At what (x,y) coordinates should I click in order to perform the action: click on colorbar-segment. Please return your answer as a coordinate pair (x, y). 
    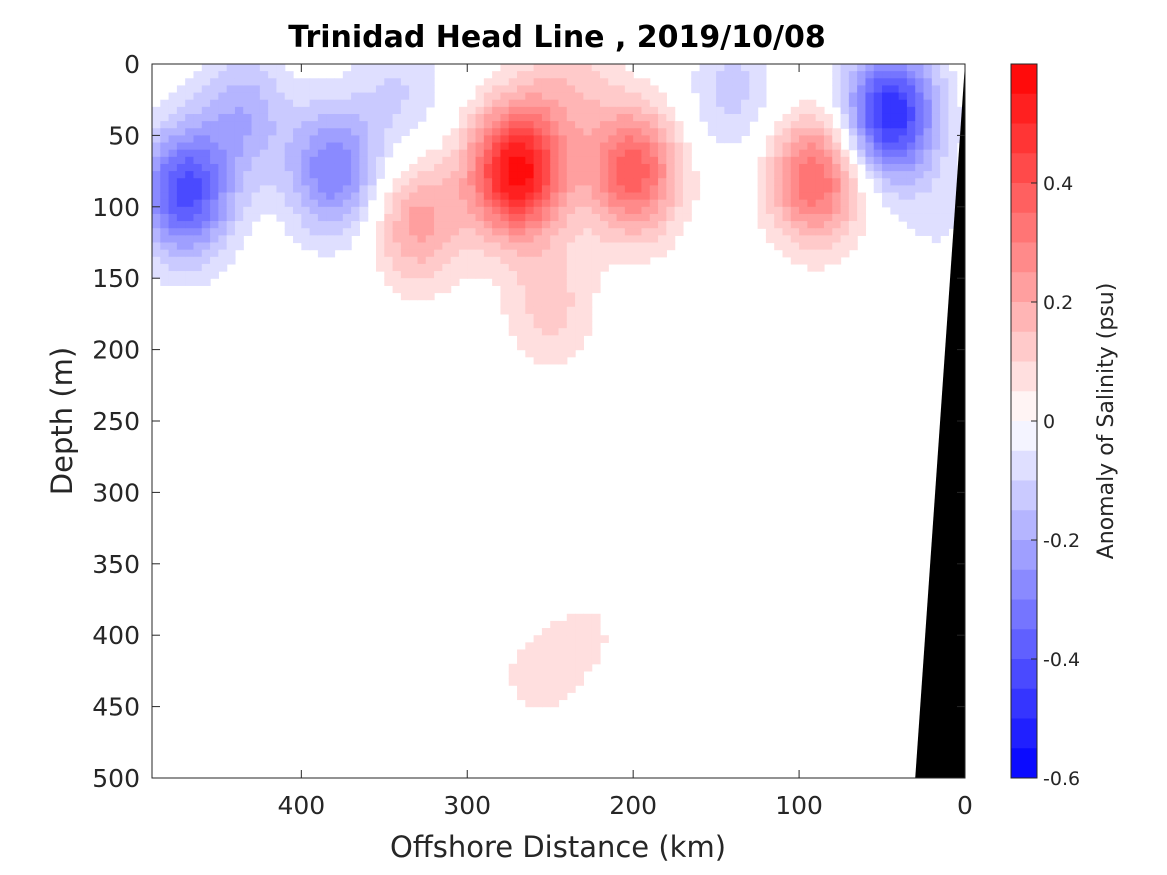
    Looking at the image, I should click on (1024, 227).